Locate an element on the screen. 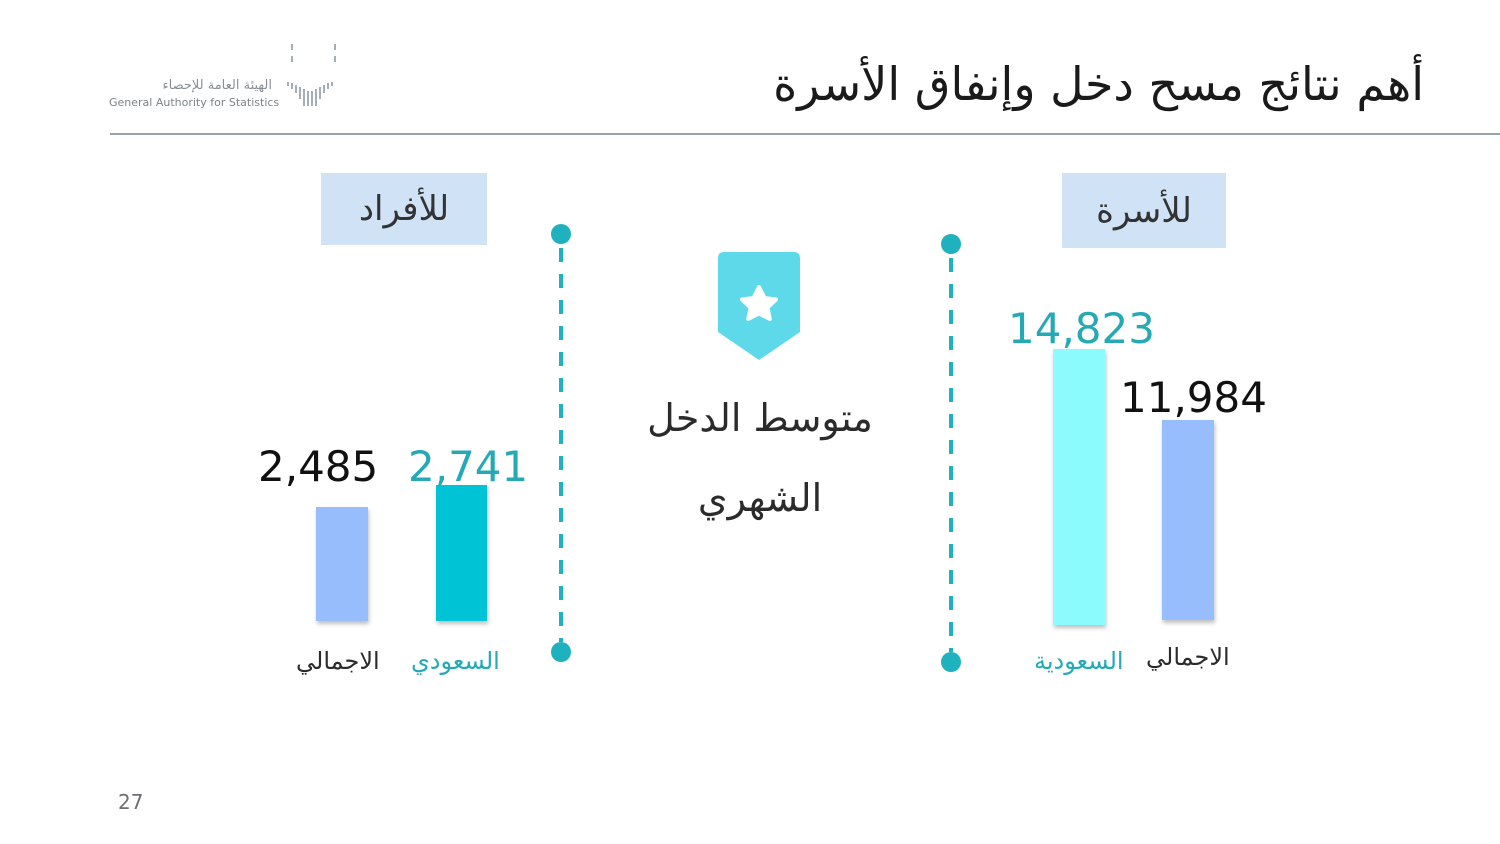 The width and height of the screenshot is (1500, 844). title-divider is located at coordinates (805, 134).